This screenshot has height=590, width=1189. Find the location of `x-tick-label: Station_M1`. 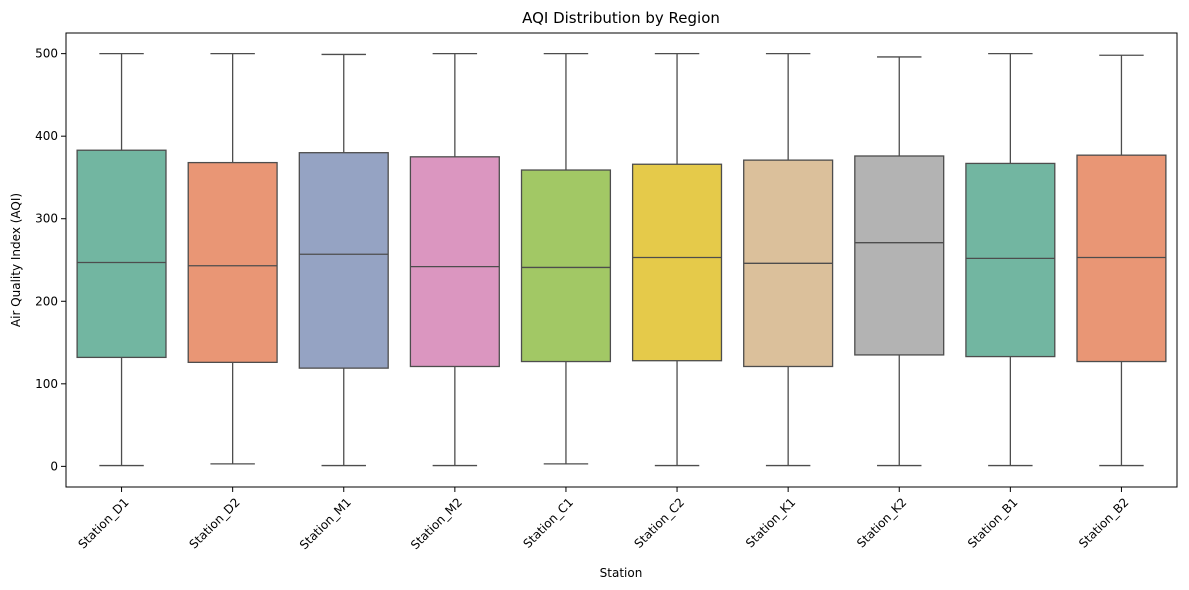

x-tick-label: Station_M1 is located at coordinates (325, 523).